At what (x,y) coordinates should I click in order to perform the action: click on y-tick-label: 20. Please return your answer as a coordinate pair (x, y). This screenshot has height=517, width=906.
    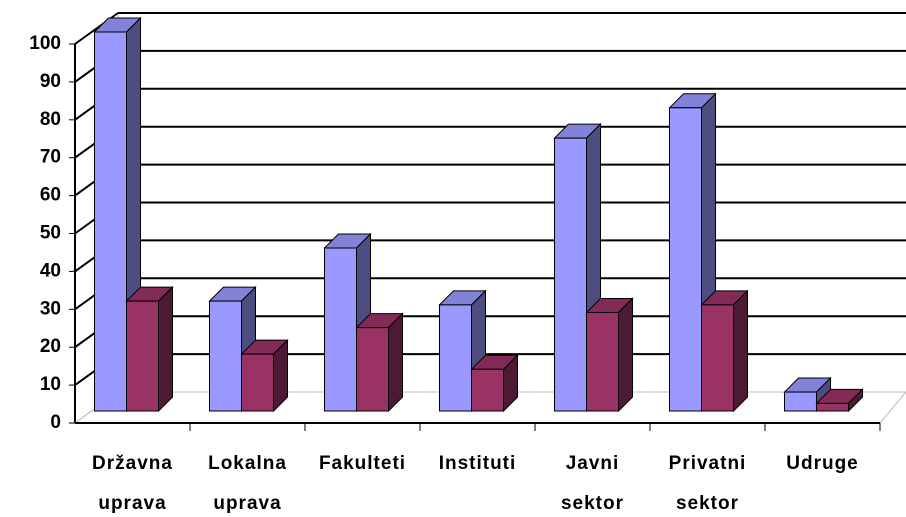
    Looking at the image, I should click on (50, 346).